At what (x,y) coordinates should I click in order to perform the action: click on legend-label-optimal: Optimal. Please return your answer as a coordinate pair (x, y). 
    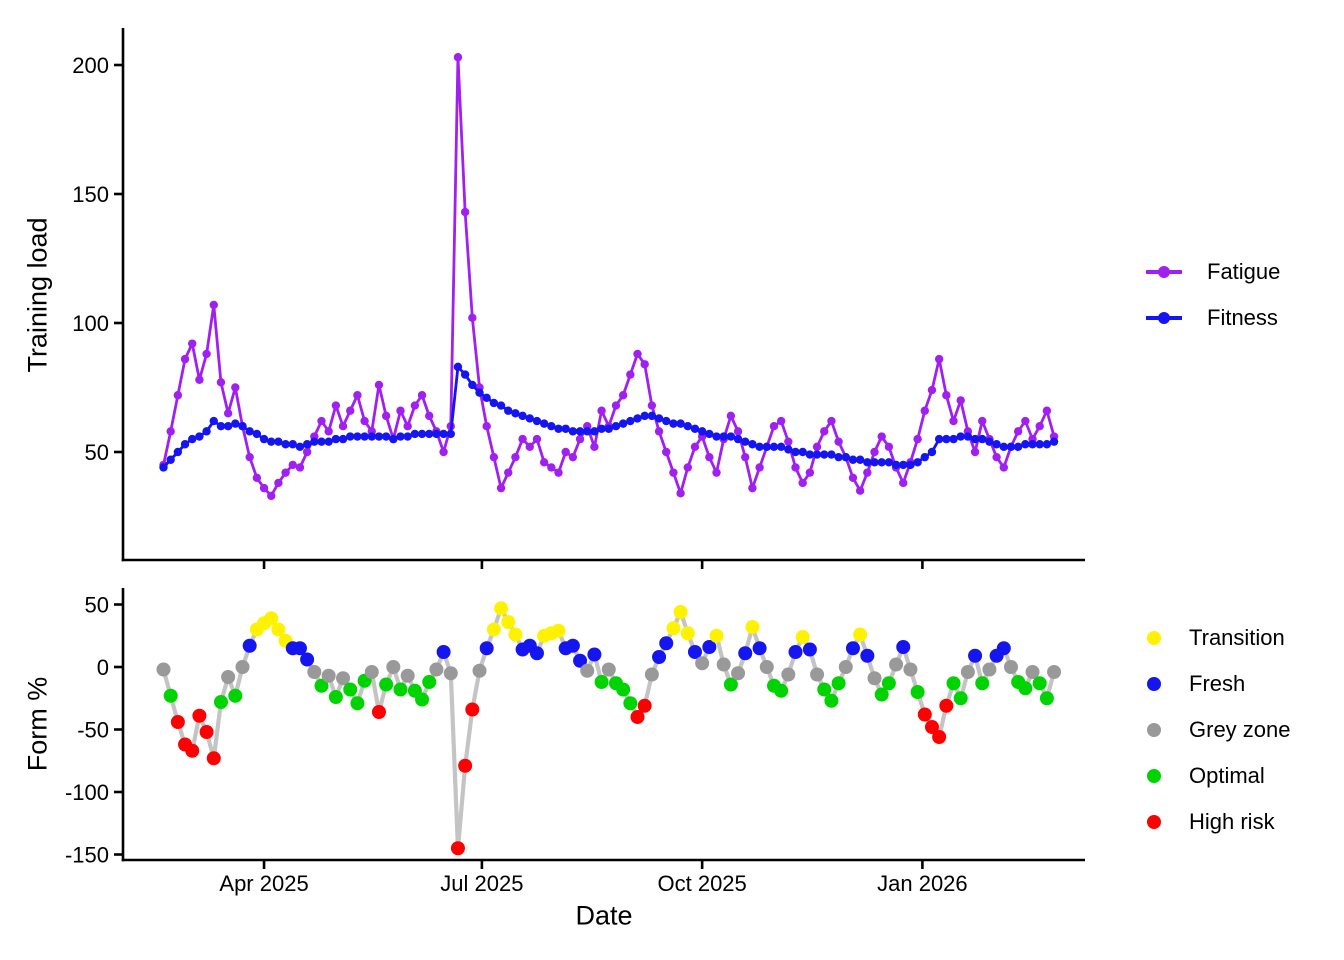
    Looking at the image, I should click on (1227, 775).